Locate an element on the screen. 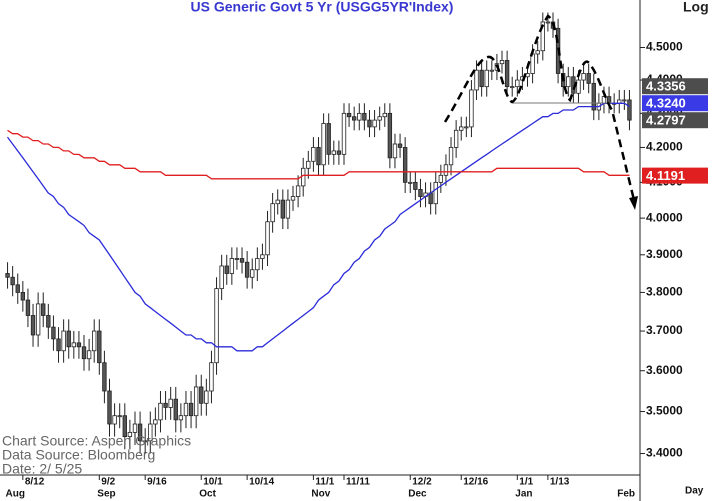 This screenshot has height=501, width=713. moving-average-line is located at coordinates (318, 154).